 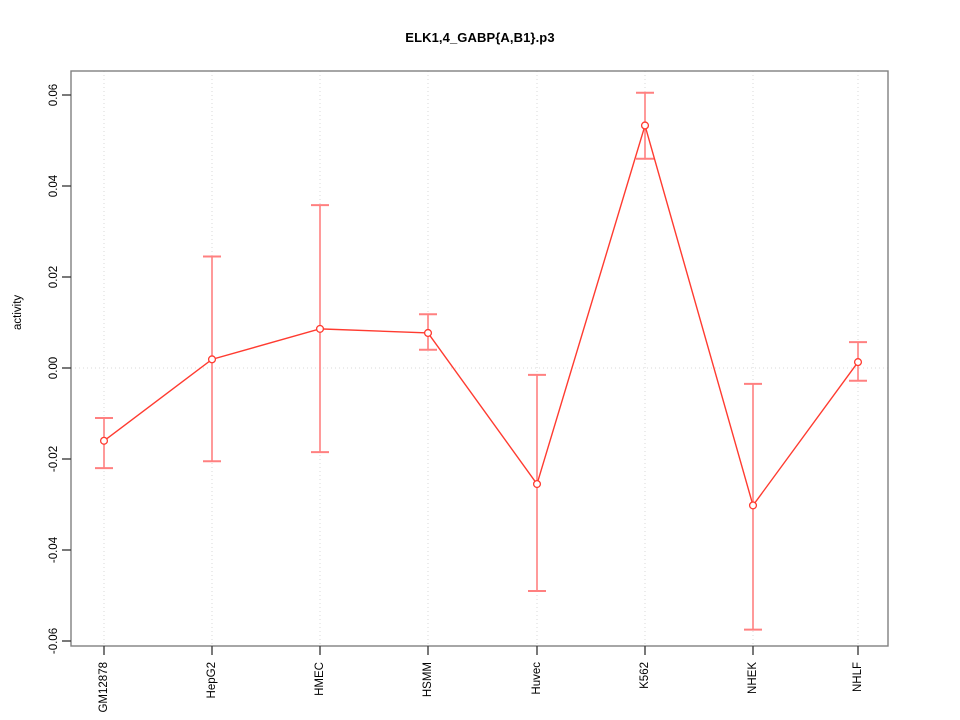 I want to click on x-tick-label-huvec: Huvec, so click(x=537, y=678).